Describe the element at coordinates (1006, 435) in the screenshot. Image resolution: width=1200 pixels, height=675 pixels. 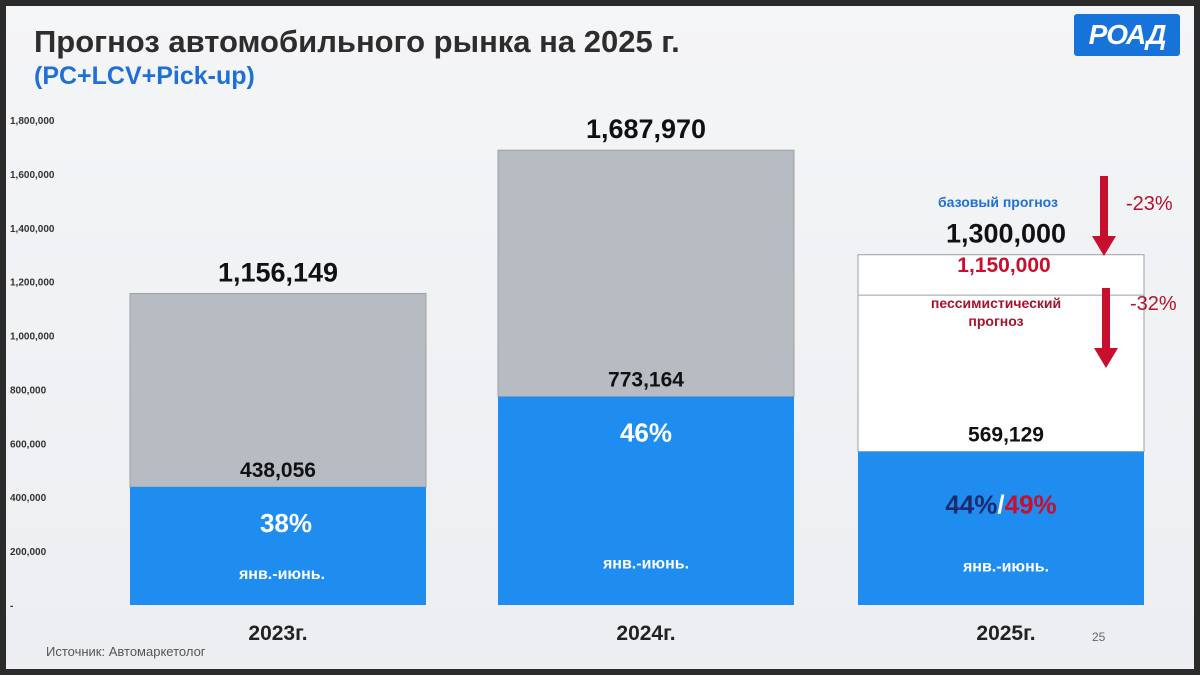
I see `first-half-value-label: 569,129` at that location.